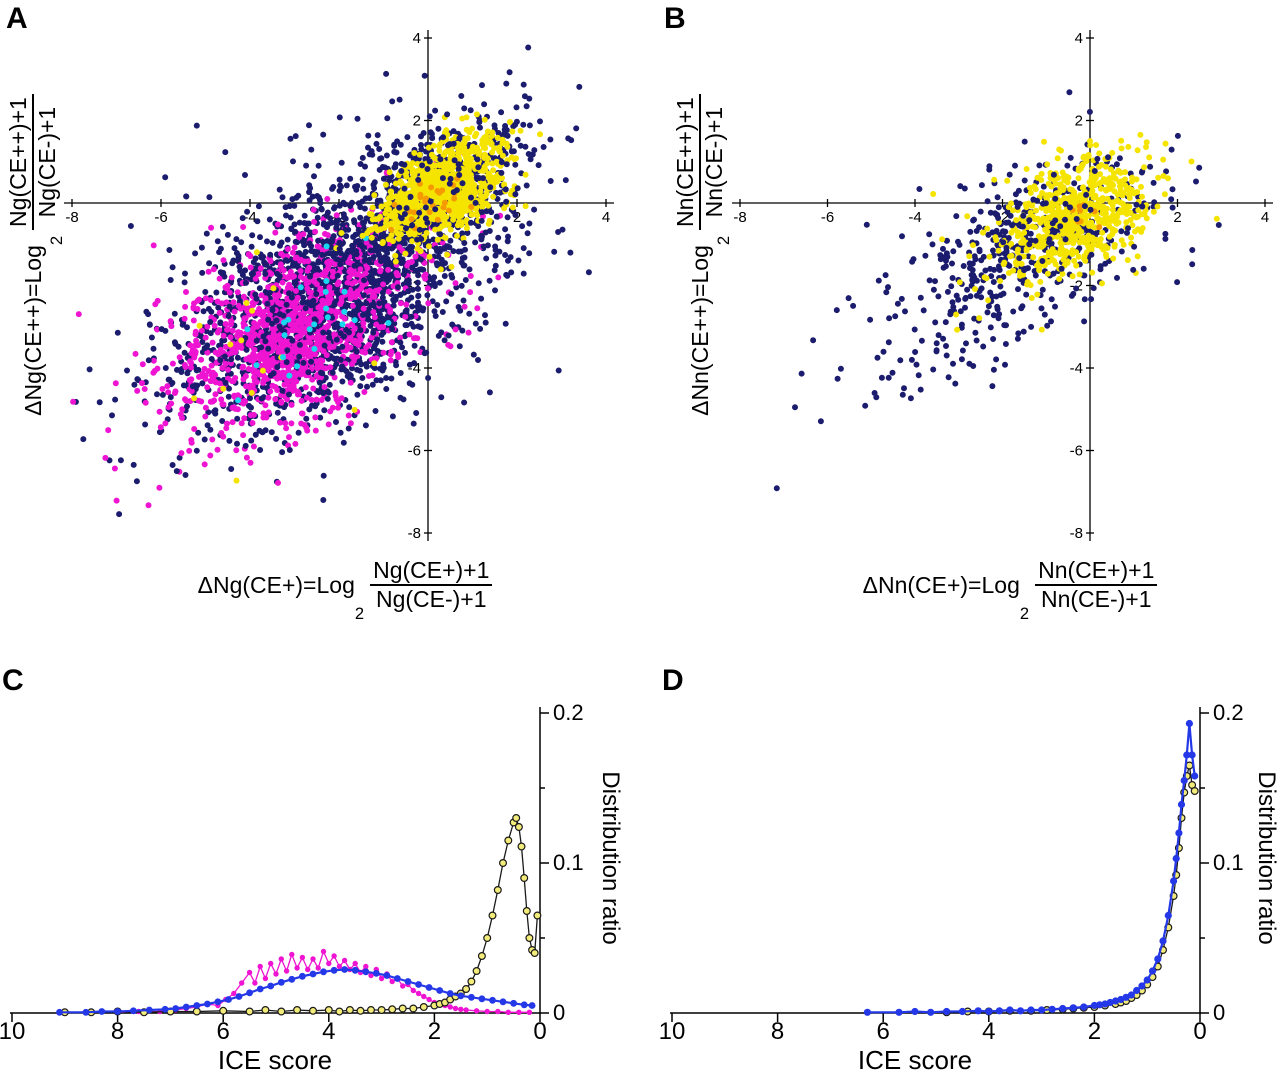 The height and width of the screenshot is (1078, 1280). I want to click on panel-d-x-axis-title: ICE score, so click(915, 1059).